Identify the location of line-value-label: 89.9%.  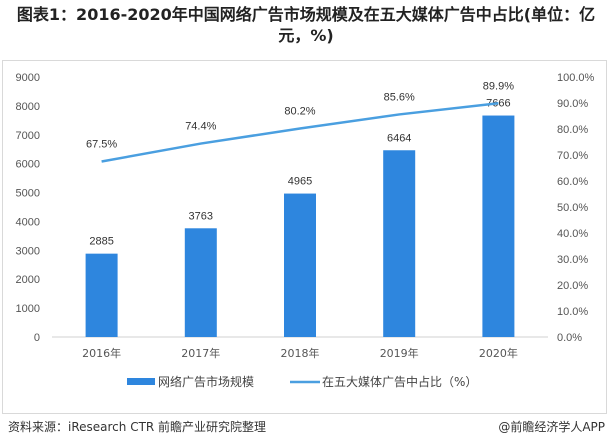
(498, 86).